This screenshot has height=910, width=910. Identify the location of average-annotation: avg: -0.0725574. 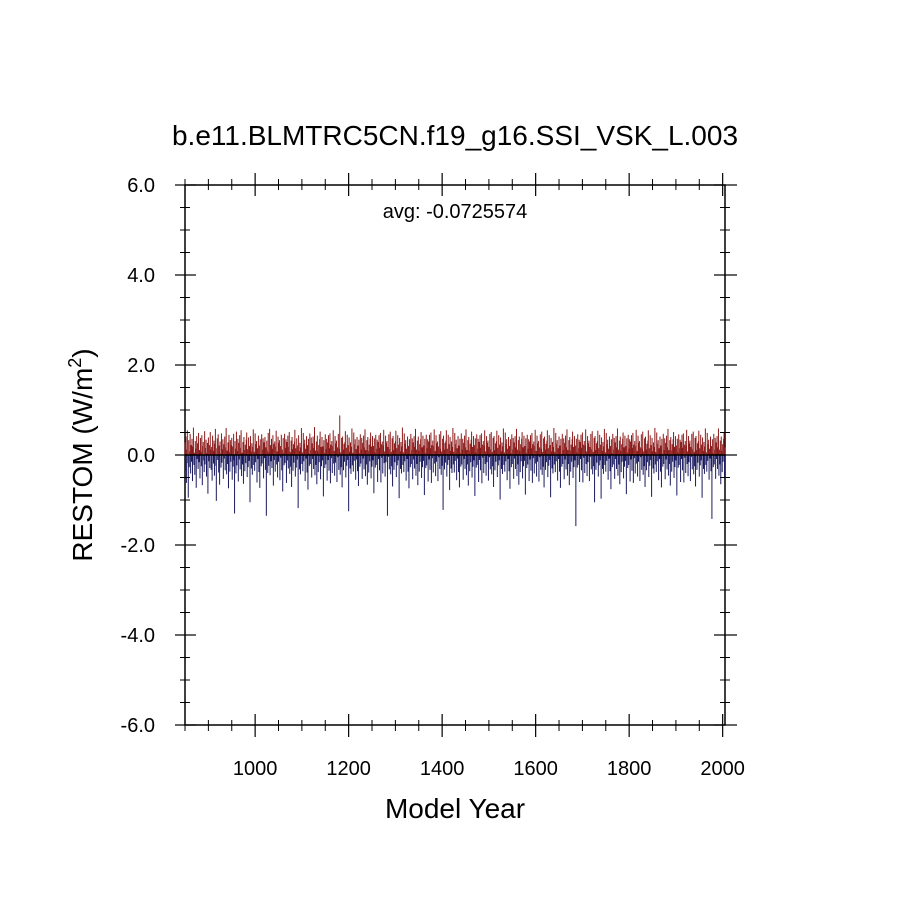
(455, 212).